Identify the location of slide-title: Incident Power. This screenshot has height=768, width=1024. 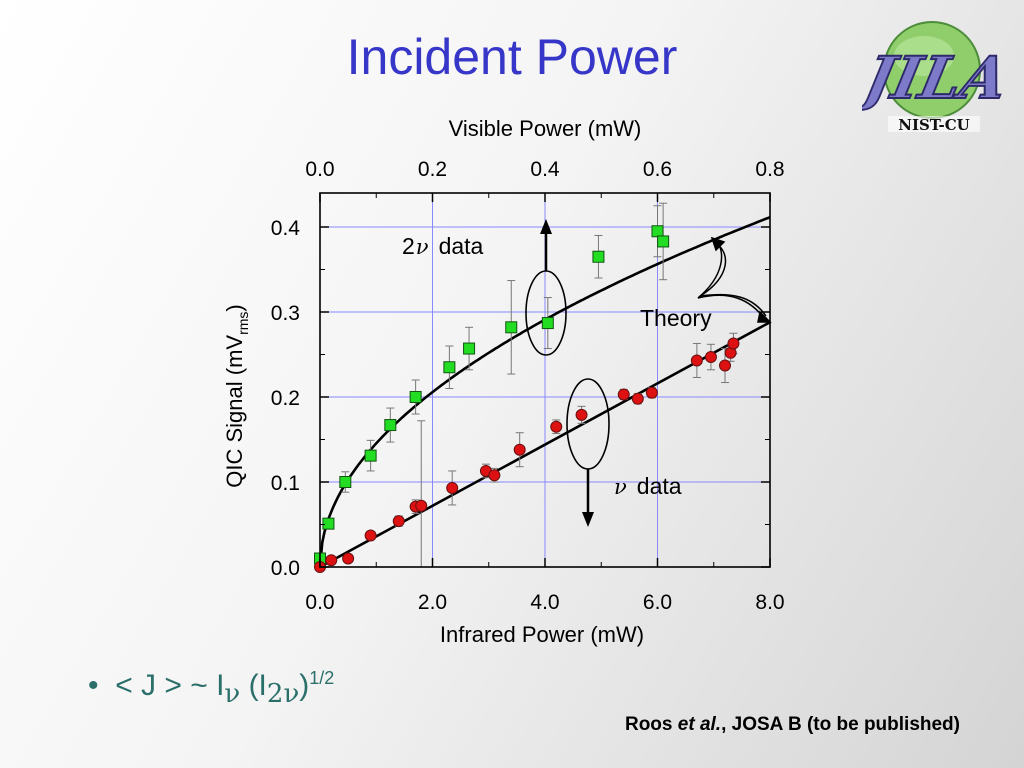
(512, 57).